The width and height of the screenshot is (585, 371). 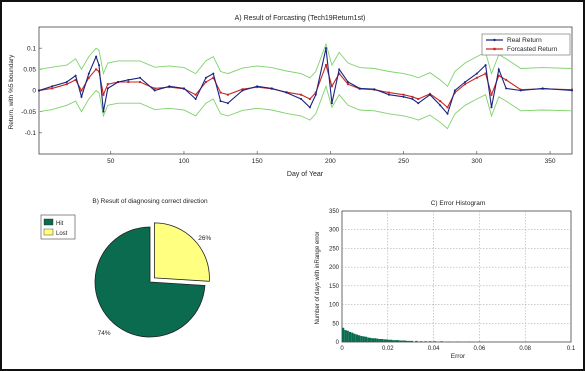 What do you see at coordinates (458, 356) in the screenshot?
I see `histogram-x-axis-label: Error` at bounding box center [458, 356].